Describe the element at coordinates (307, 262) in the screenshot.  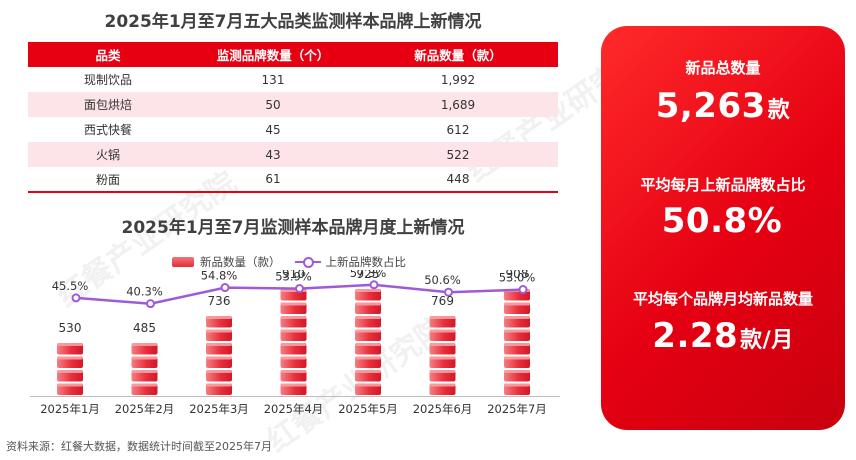
I see `legend-line-swatch` at that location.